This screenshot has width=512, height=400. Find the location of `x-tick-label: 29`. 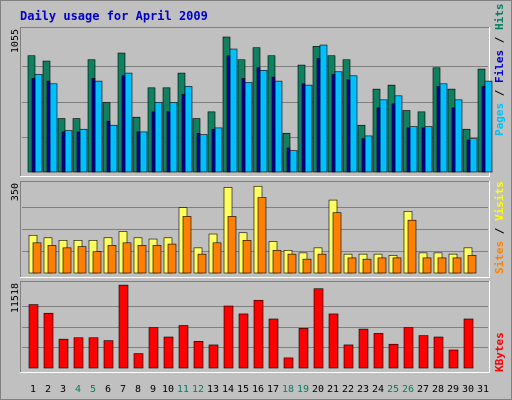

x-tick-label: 29 is located at coordinates (453, 389).